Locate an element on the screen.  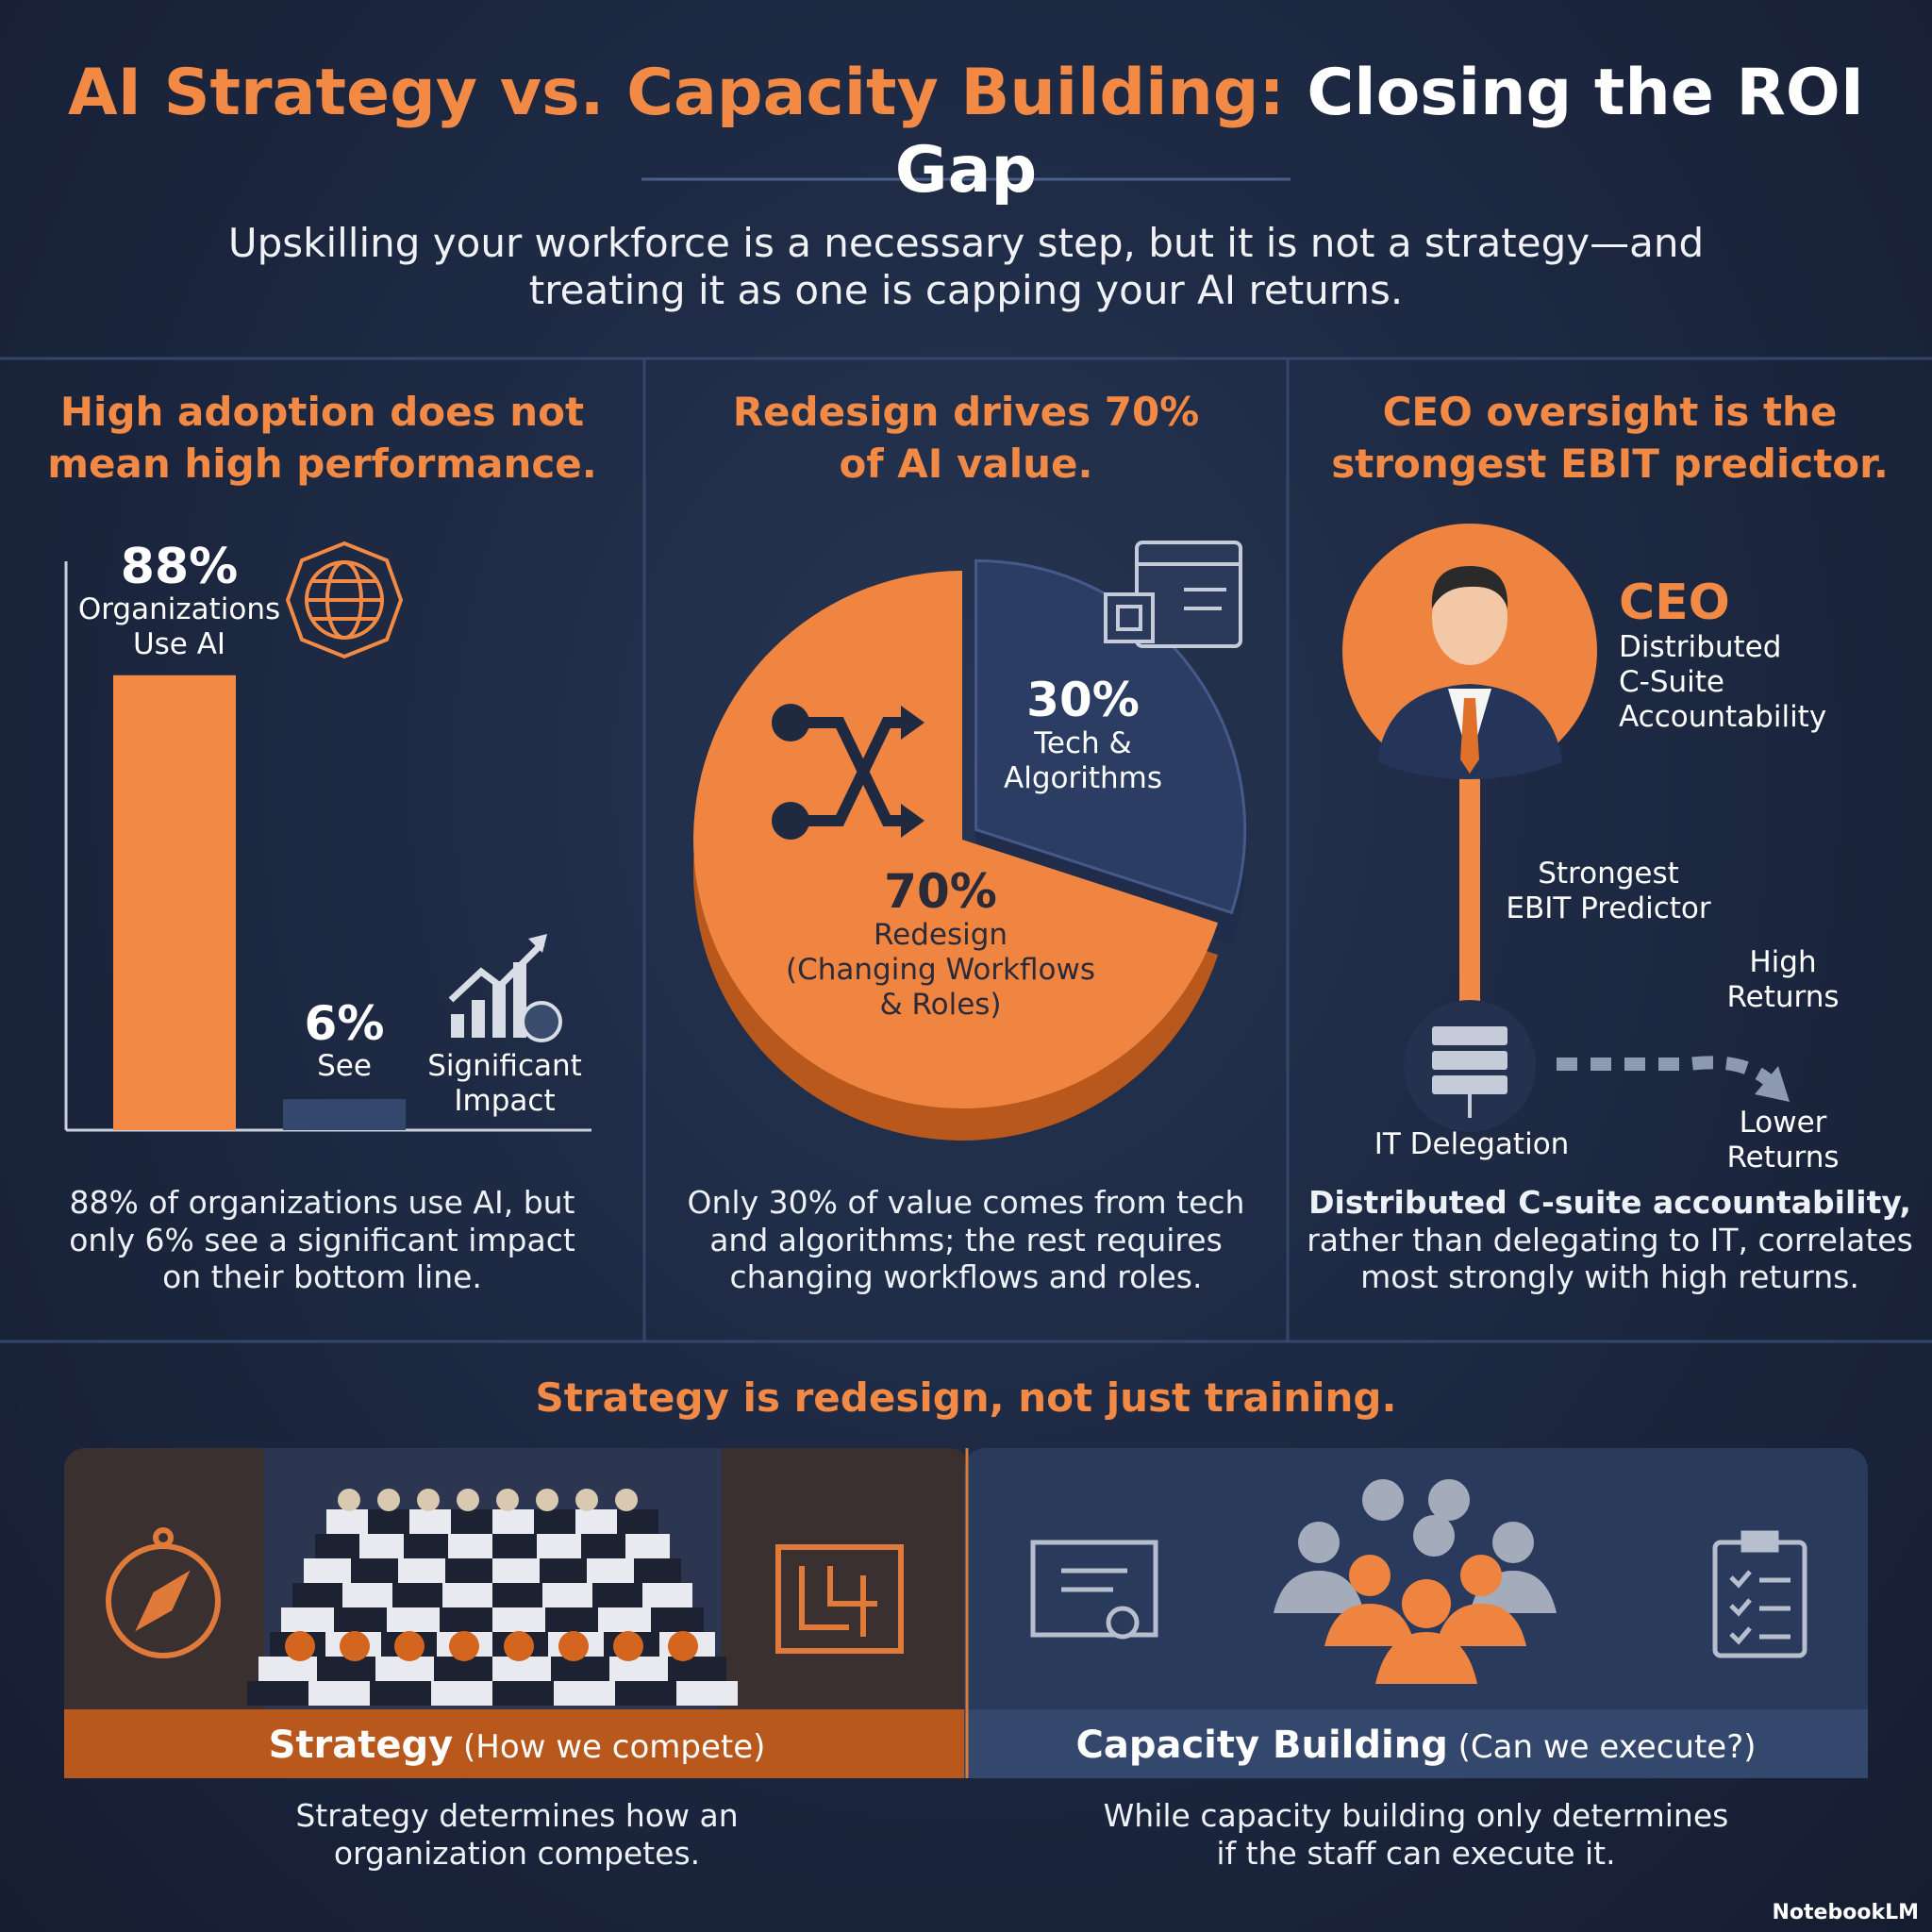
capacity-note: (Can we execute?) is located at coordinates (1607, 1747).